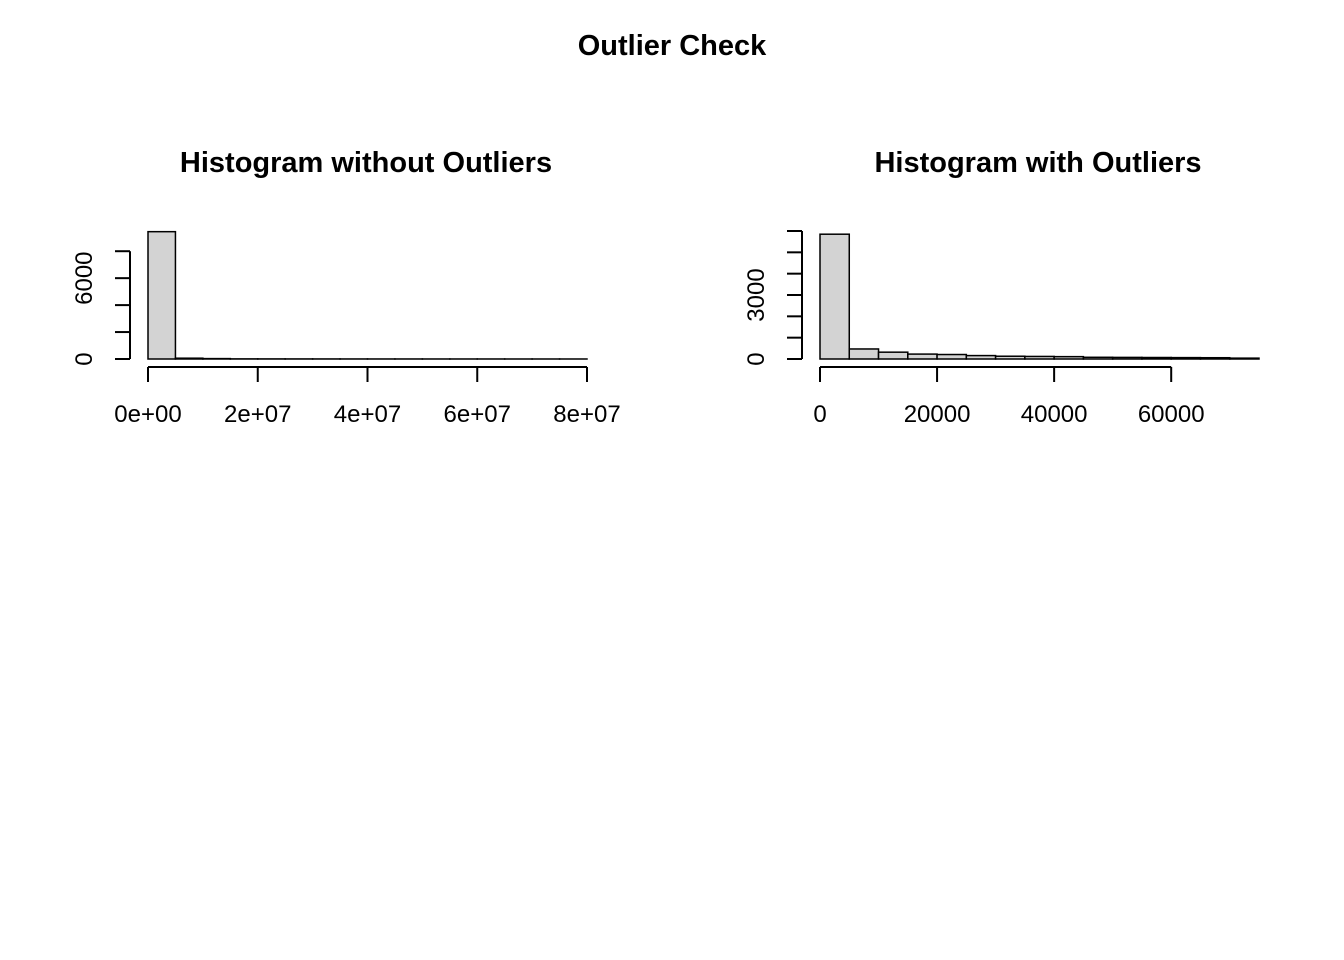 The image size is (1344, 960). I want to click on left-x-tick-label: 6e+07, so click(477, 414).